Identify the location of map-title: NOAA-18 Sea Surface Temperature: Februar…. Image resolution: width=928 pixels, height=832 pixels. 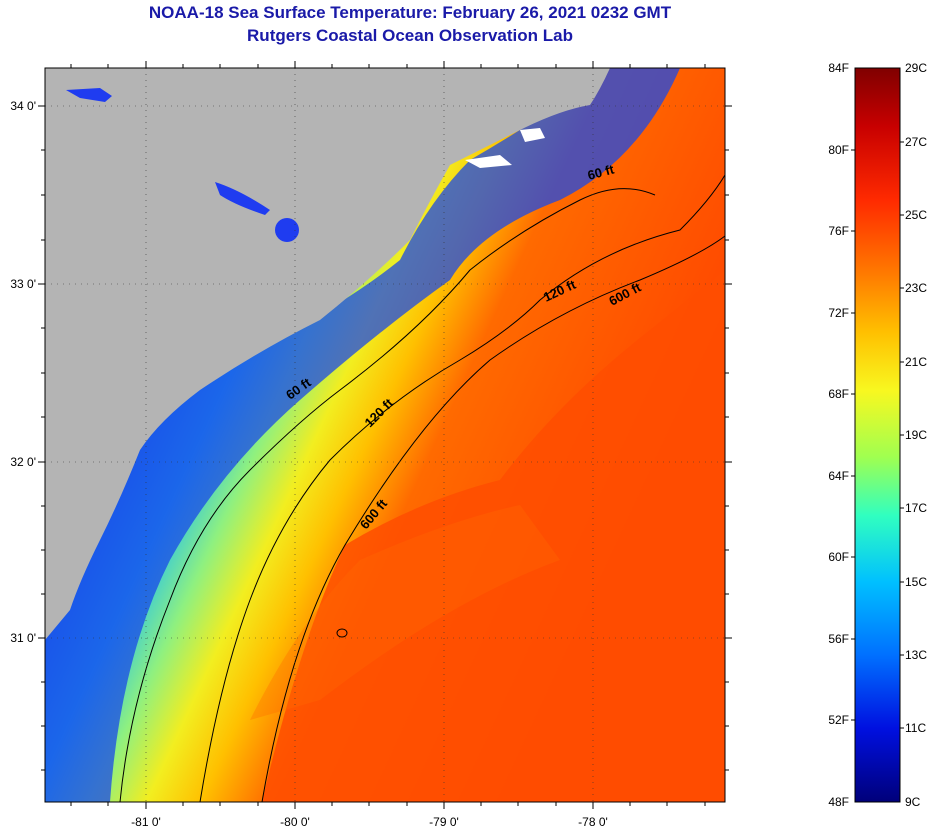
(410, 12).